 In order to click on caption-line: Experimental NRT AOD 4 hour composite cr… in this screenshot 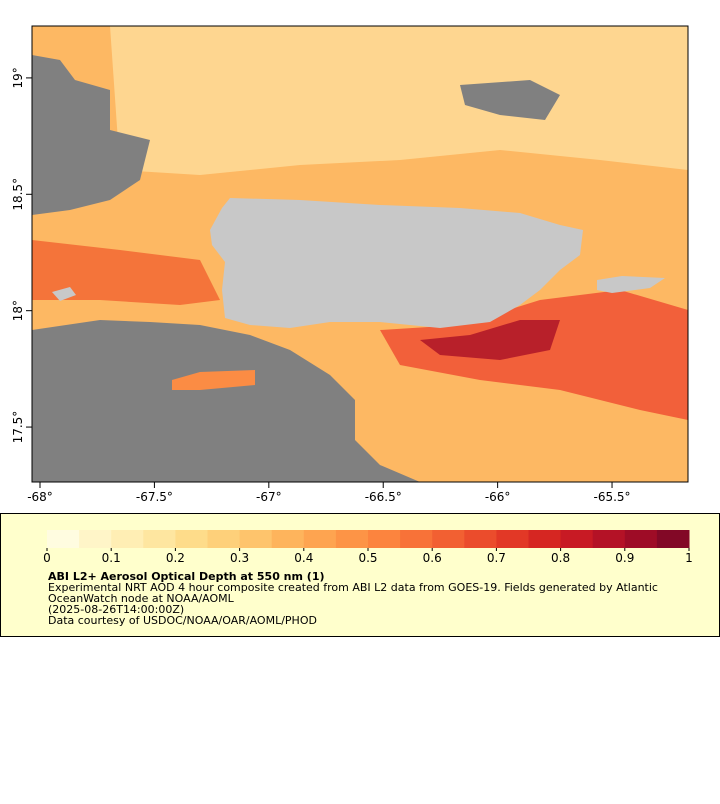, I will do `click(353, 587)`.